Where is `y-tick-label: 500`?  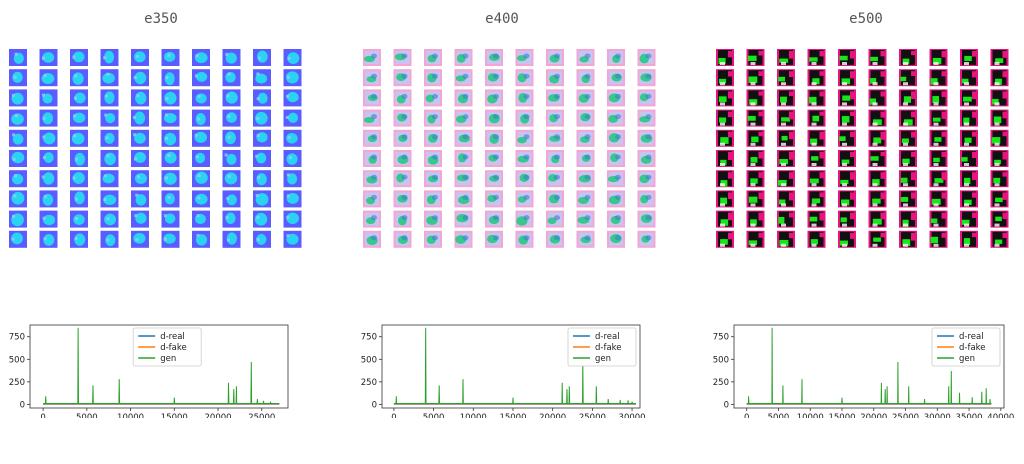 y-tick-label: 500 is located at coordinates (17, 360).